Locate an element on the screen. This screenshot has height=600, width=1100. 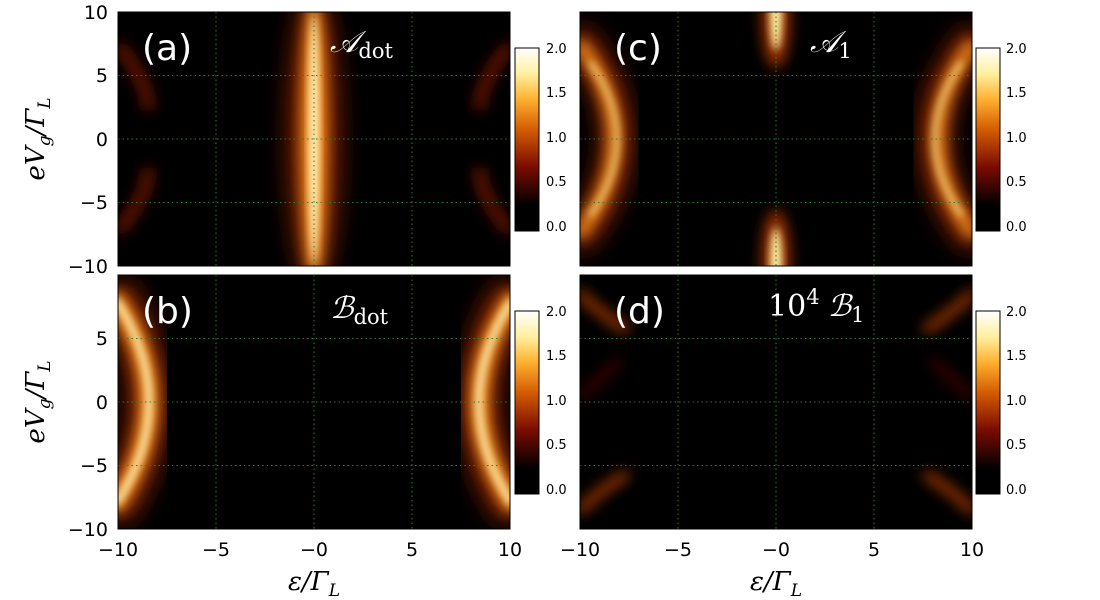
panel-label-c: (c) is located at coordinates (638, 48).